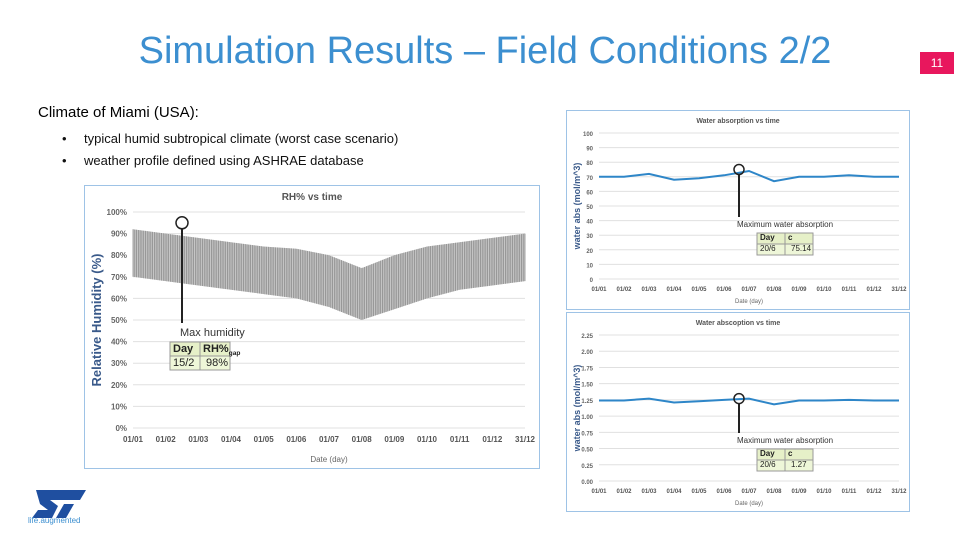  I want to click on annotation-table-header-value: RH%gap, so click(221, 350).